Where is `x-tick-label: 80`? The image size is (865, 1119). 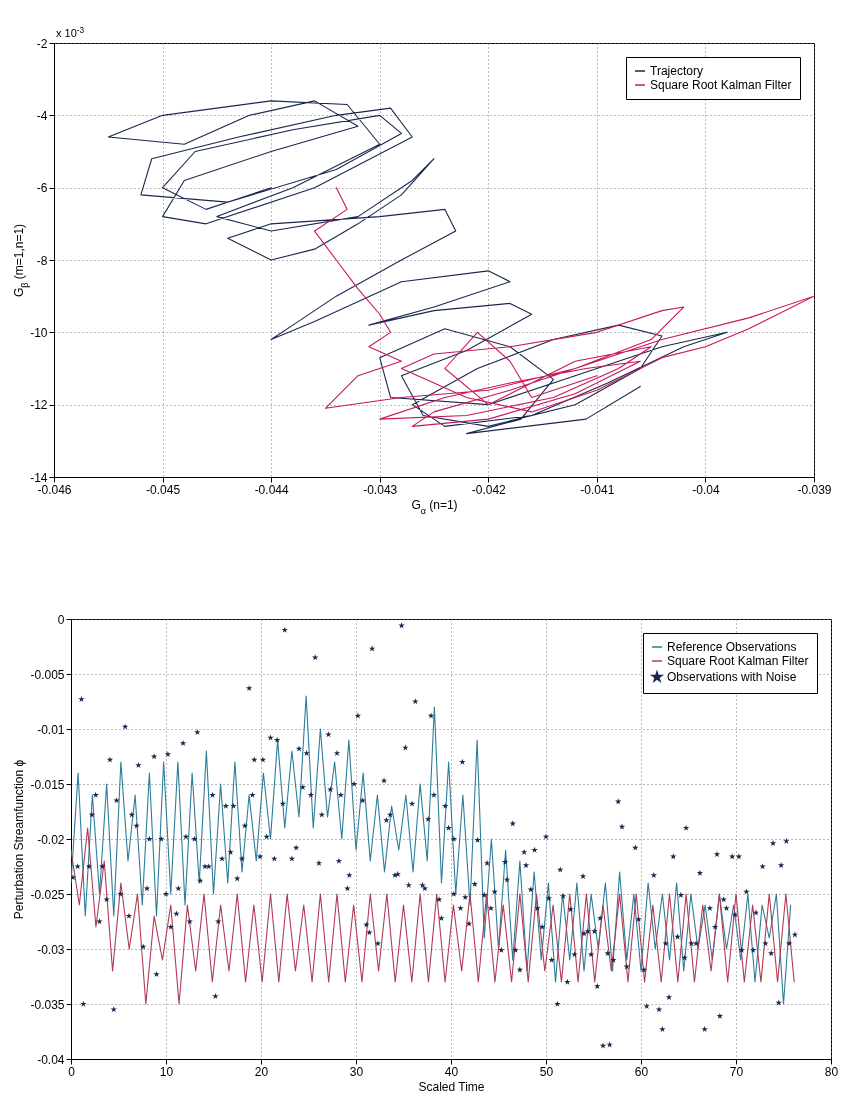
x-tick-label: 80 is located at coordinates (831, 1071).